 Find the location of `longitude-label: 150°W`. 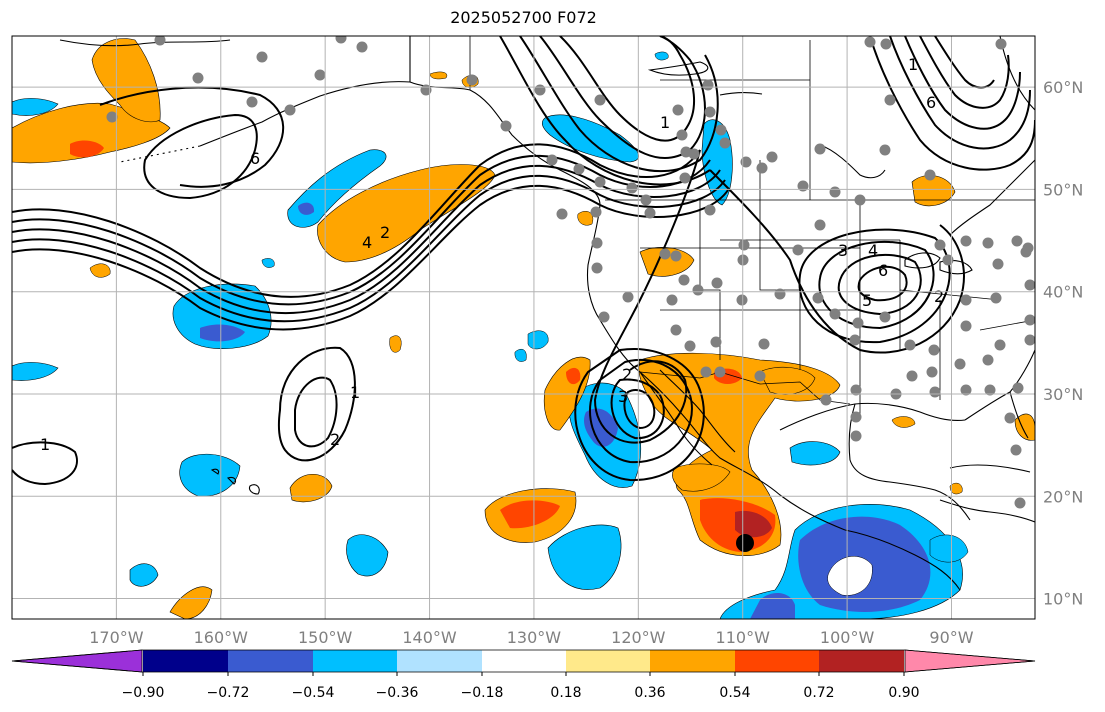

longitude-label: 150°W is located at coordinates (325, 637).